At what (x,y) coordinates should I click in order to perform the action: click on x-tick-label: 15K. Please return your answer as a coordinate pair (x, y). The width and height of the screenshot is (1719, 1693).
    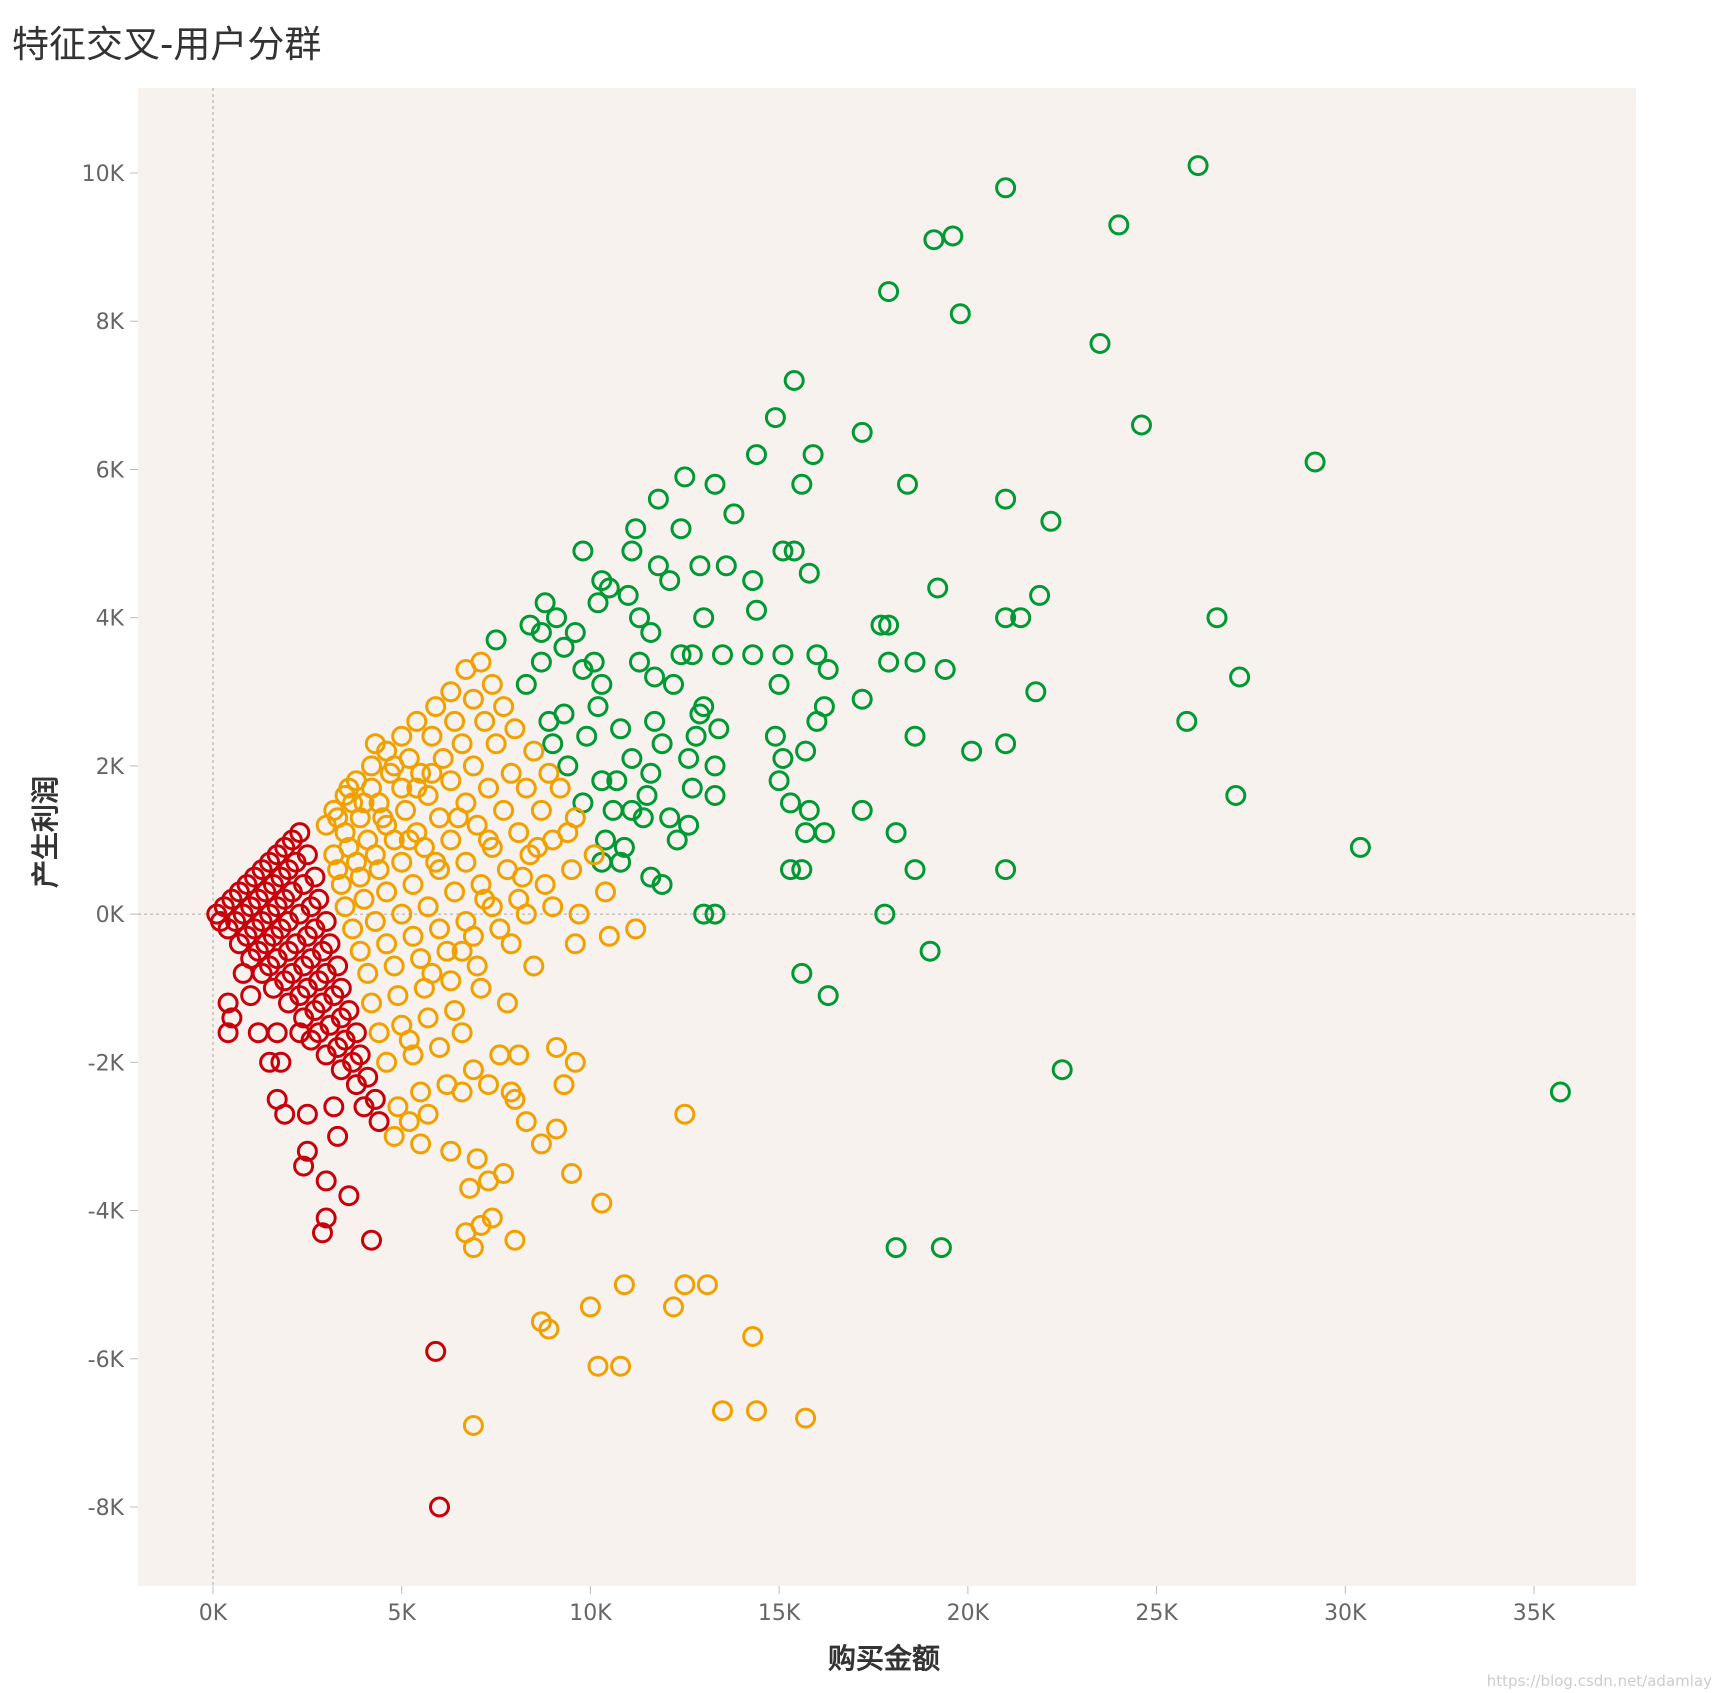
    Looking at the image, I should click on (779, 1613).